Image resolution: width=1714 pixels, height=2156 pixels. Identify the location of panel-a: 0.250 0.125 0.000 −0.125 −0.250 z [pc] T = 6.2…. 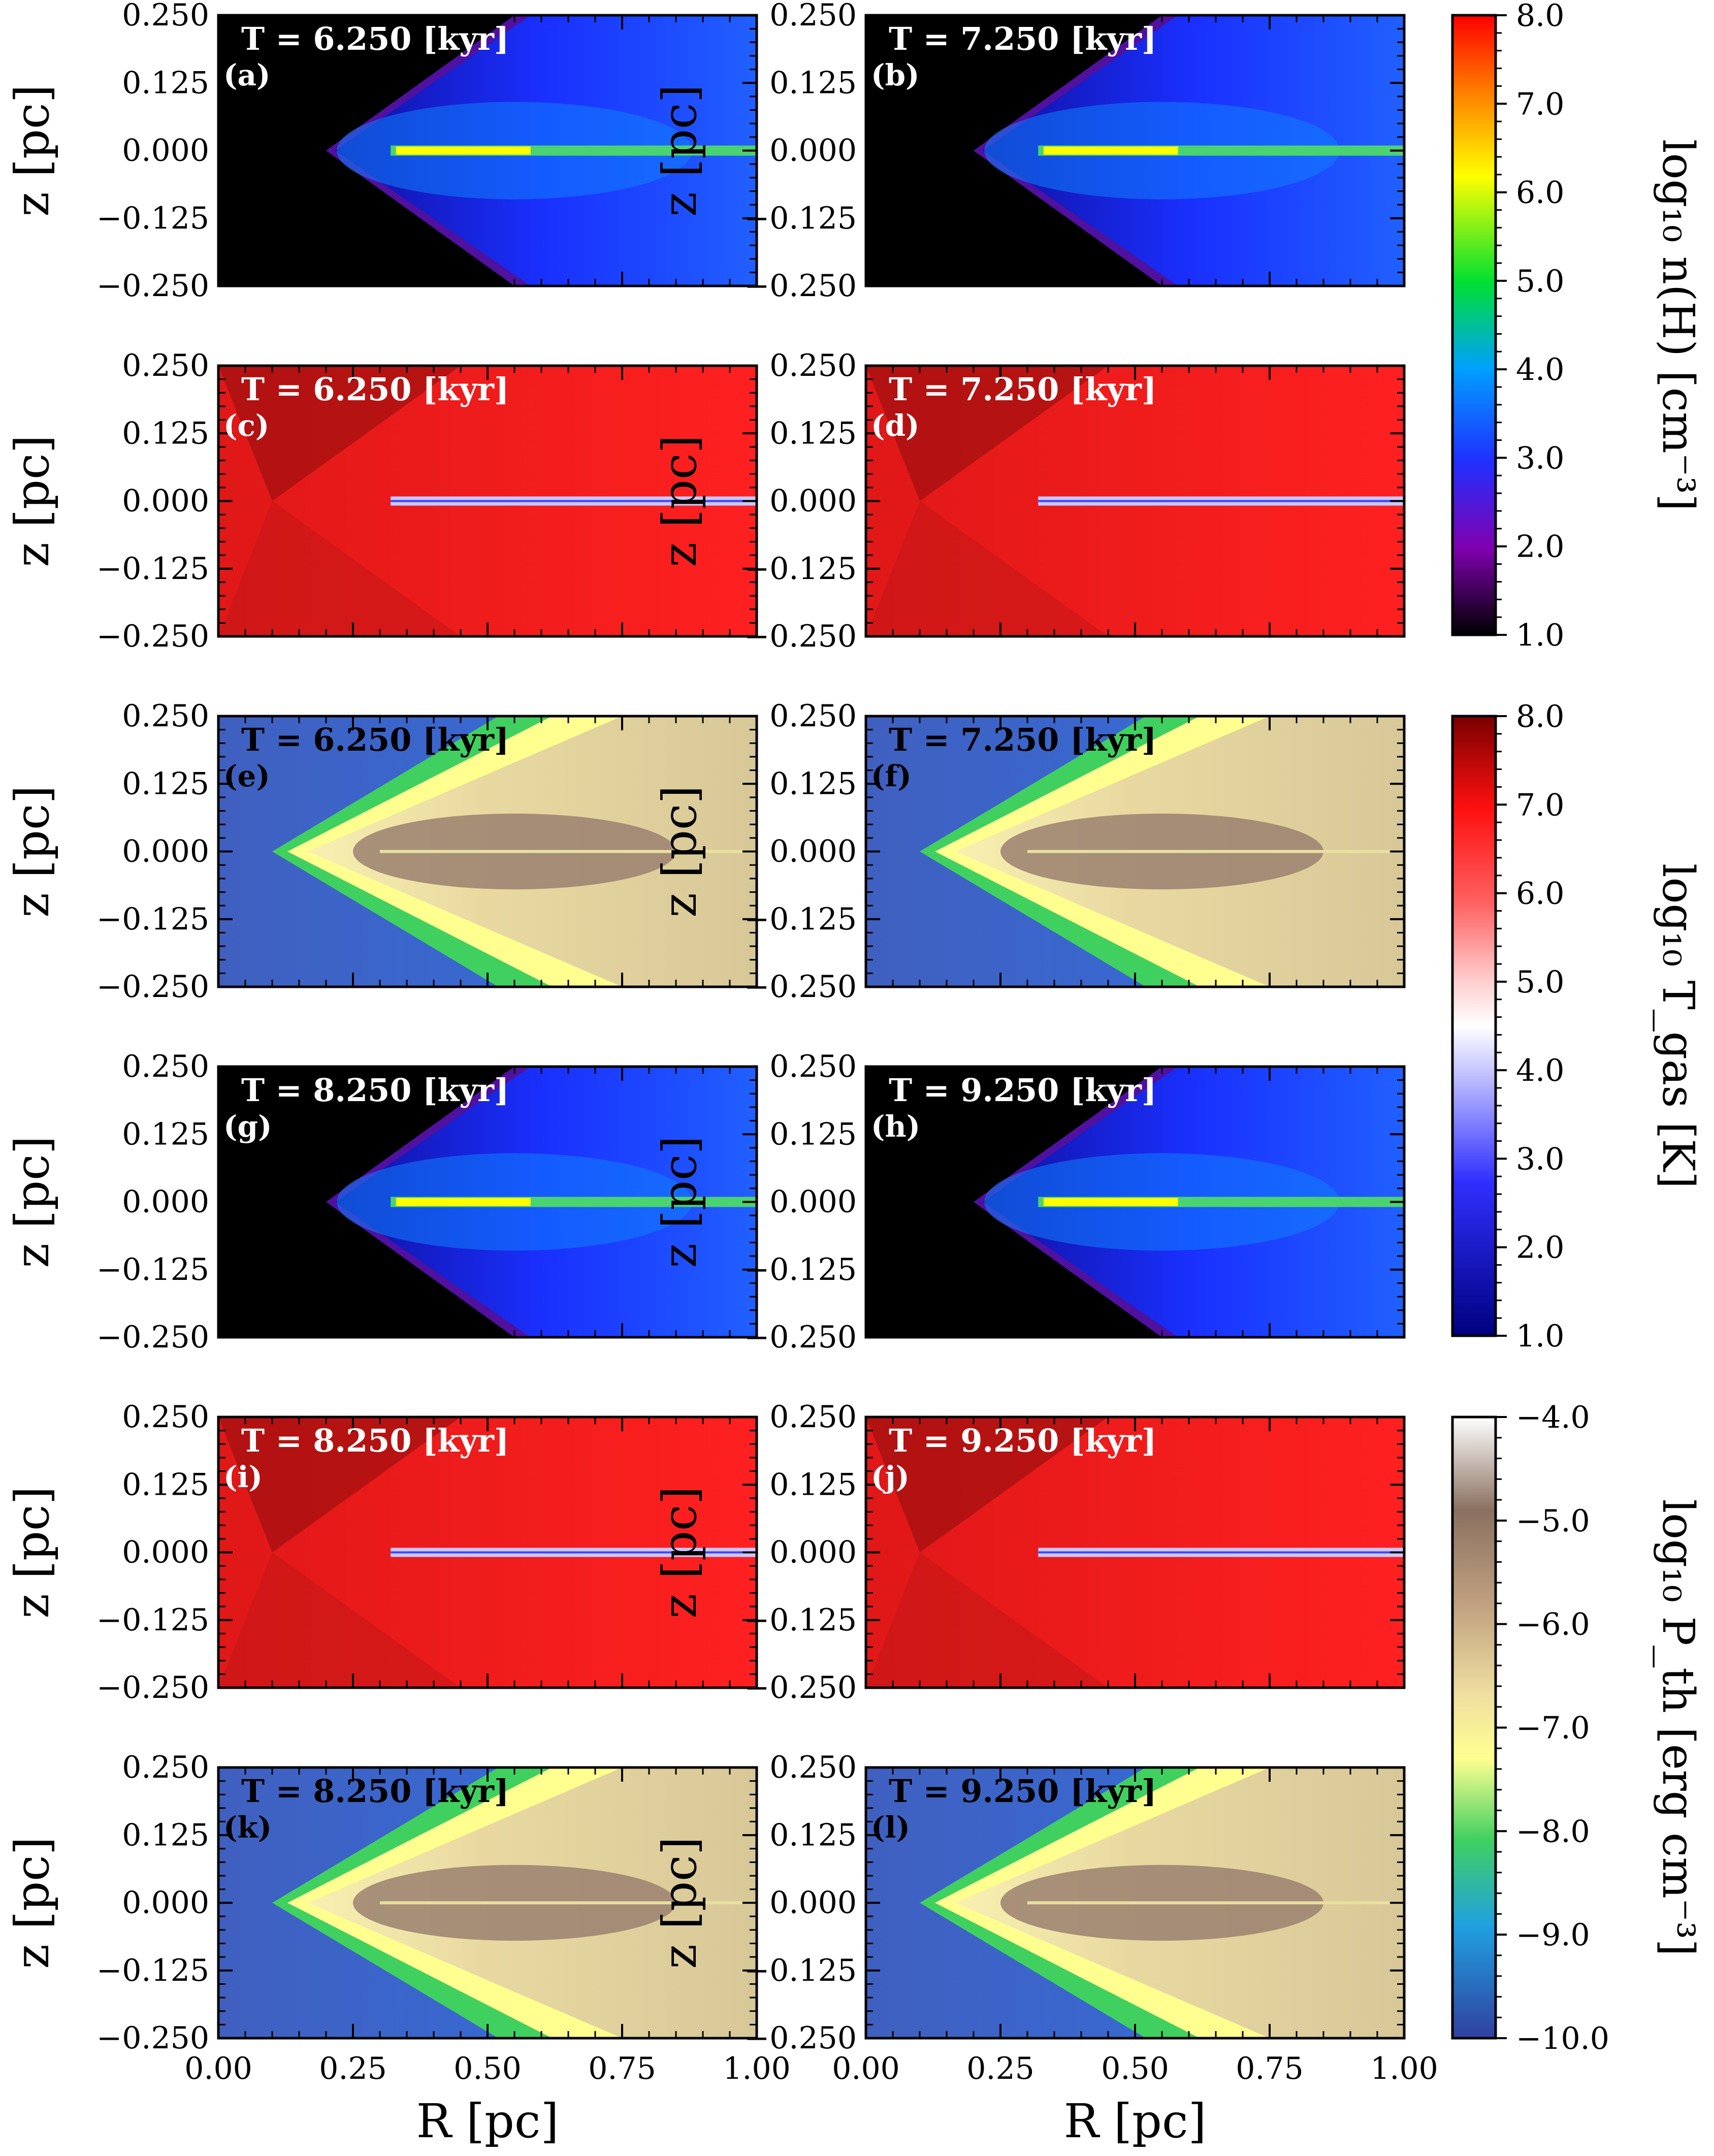
(382, 152).